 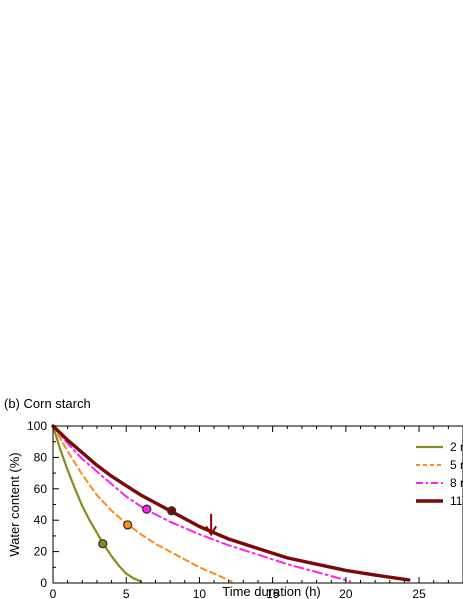 What do you see at coordinates (14, 504) in the screenshot?
I see `y-axis-label: Water content (%)` at bounding box center [14, 504].